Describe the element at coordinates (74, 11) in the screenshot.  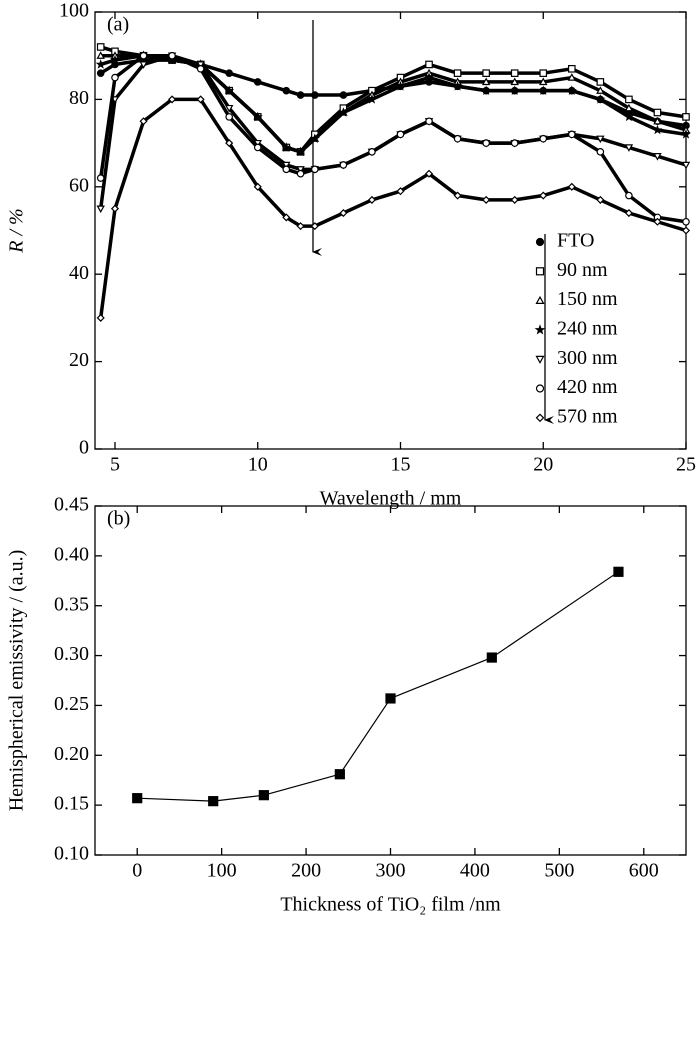
I see `y-tick-label: 100` at that location.